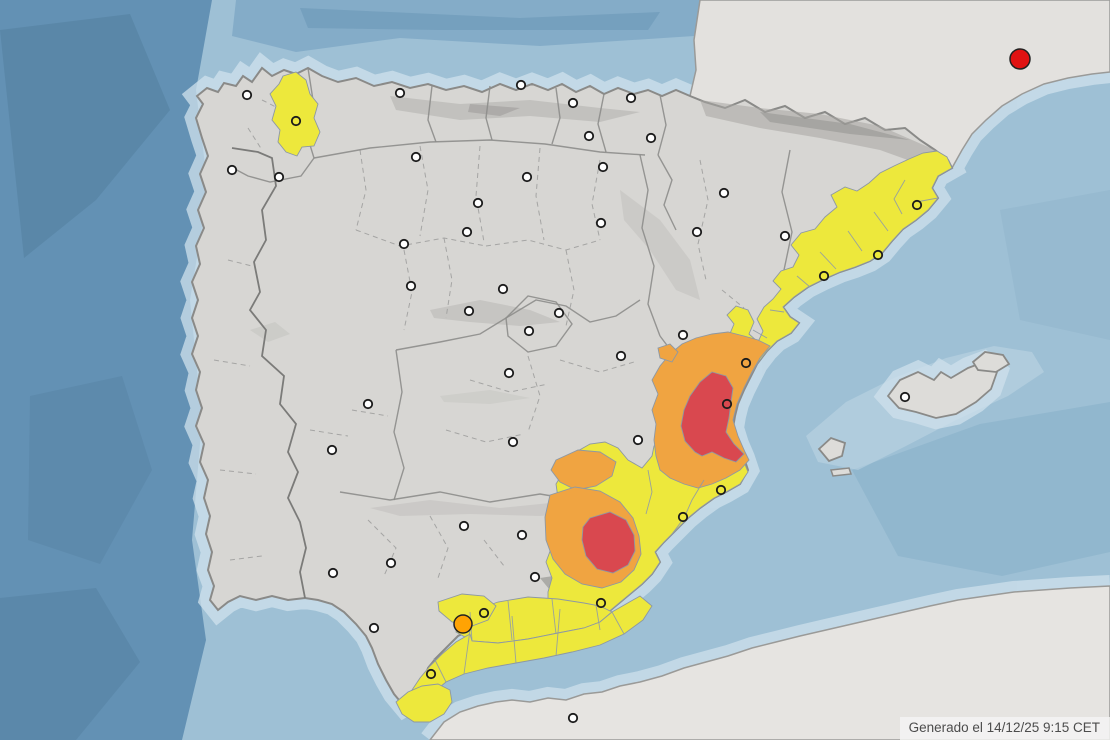 This screenshot has width=1110, height=740. What do you see at coordinates (583, 470) in the screenshot?
I see `zone-albacete-nw-orange-warning` at bounding box center [583, 470].